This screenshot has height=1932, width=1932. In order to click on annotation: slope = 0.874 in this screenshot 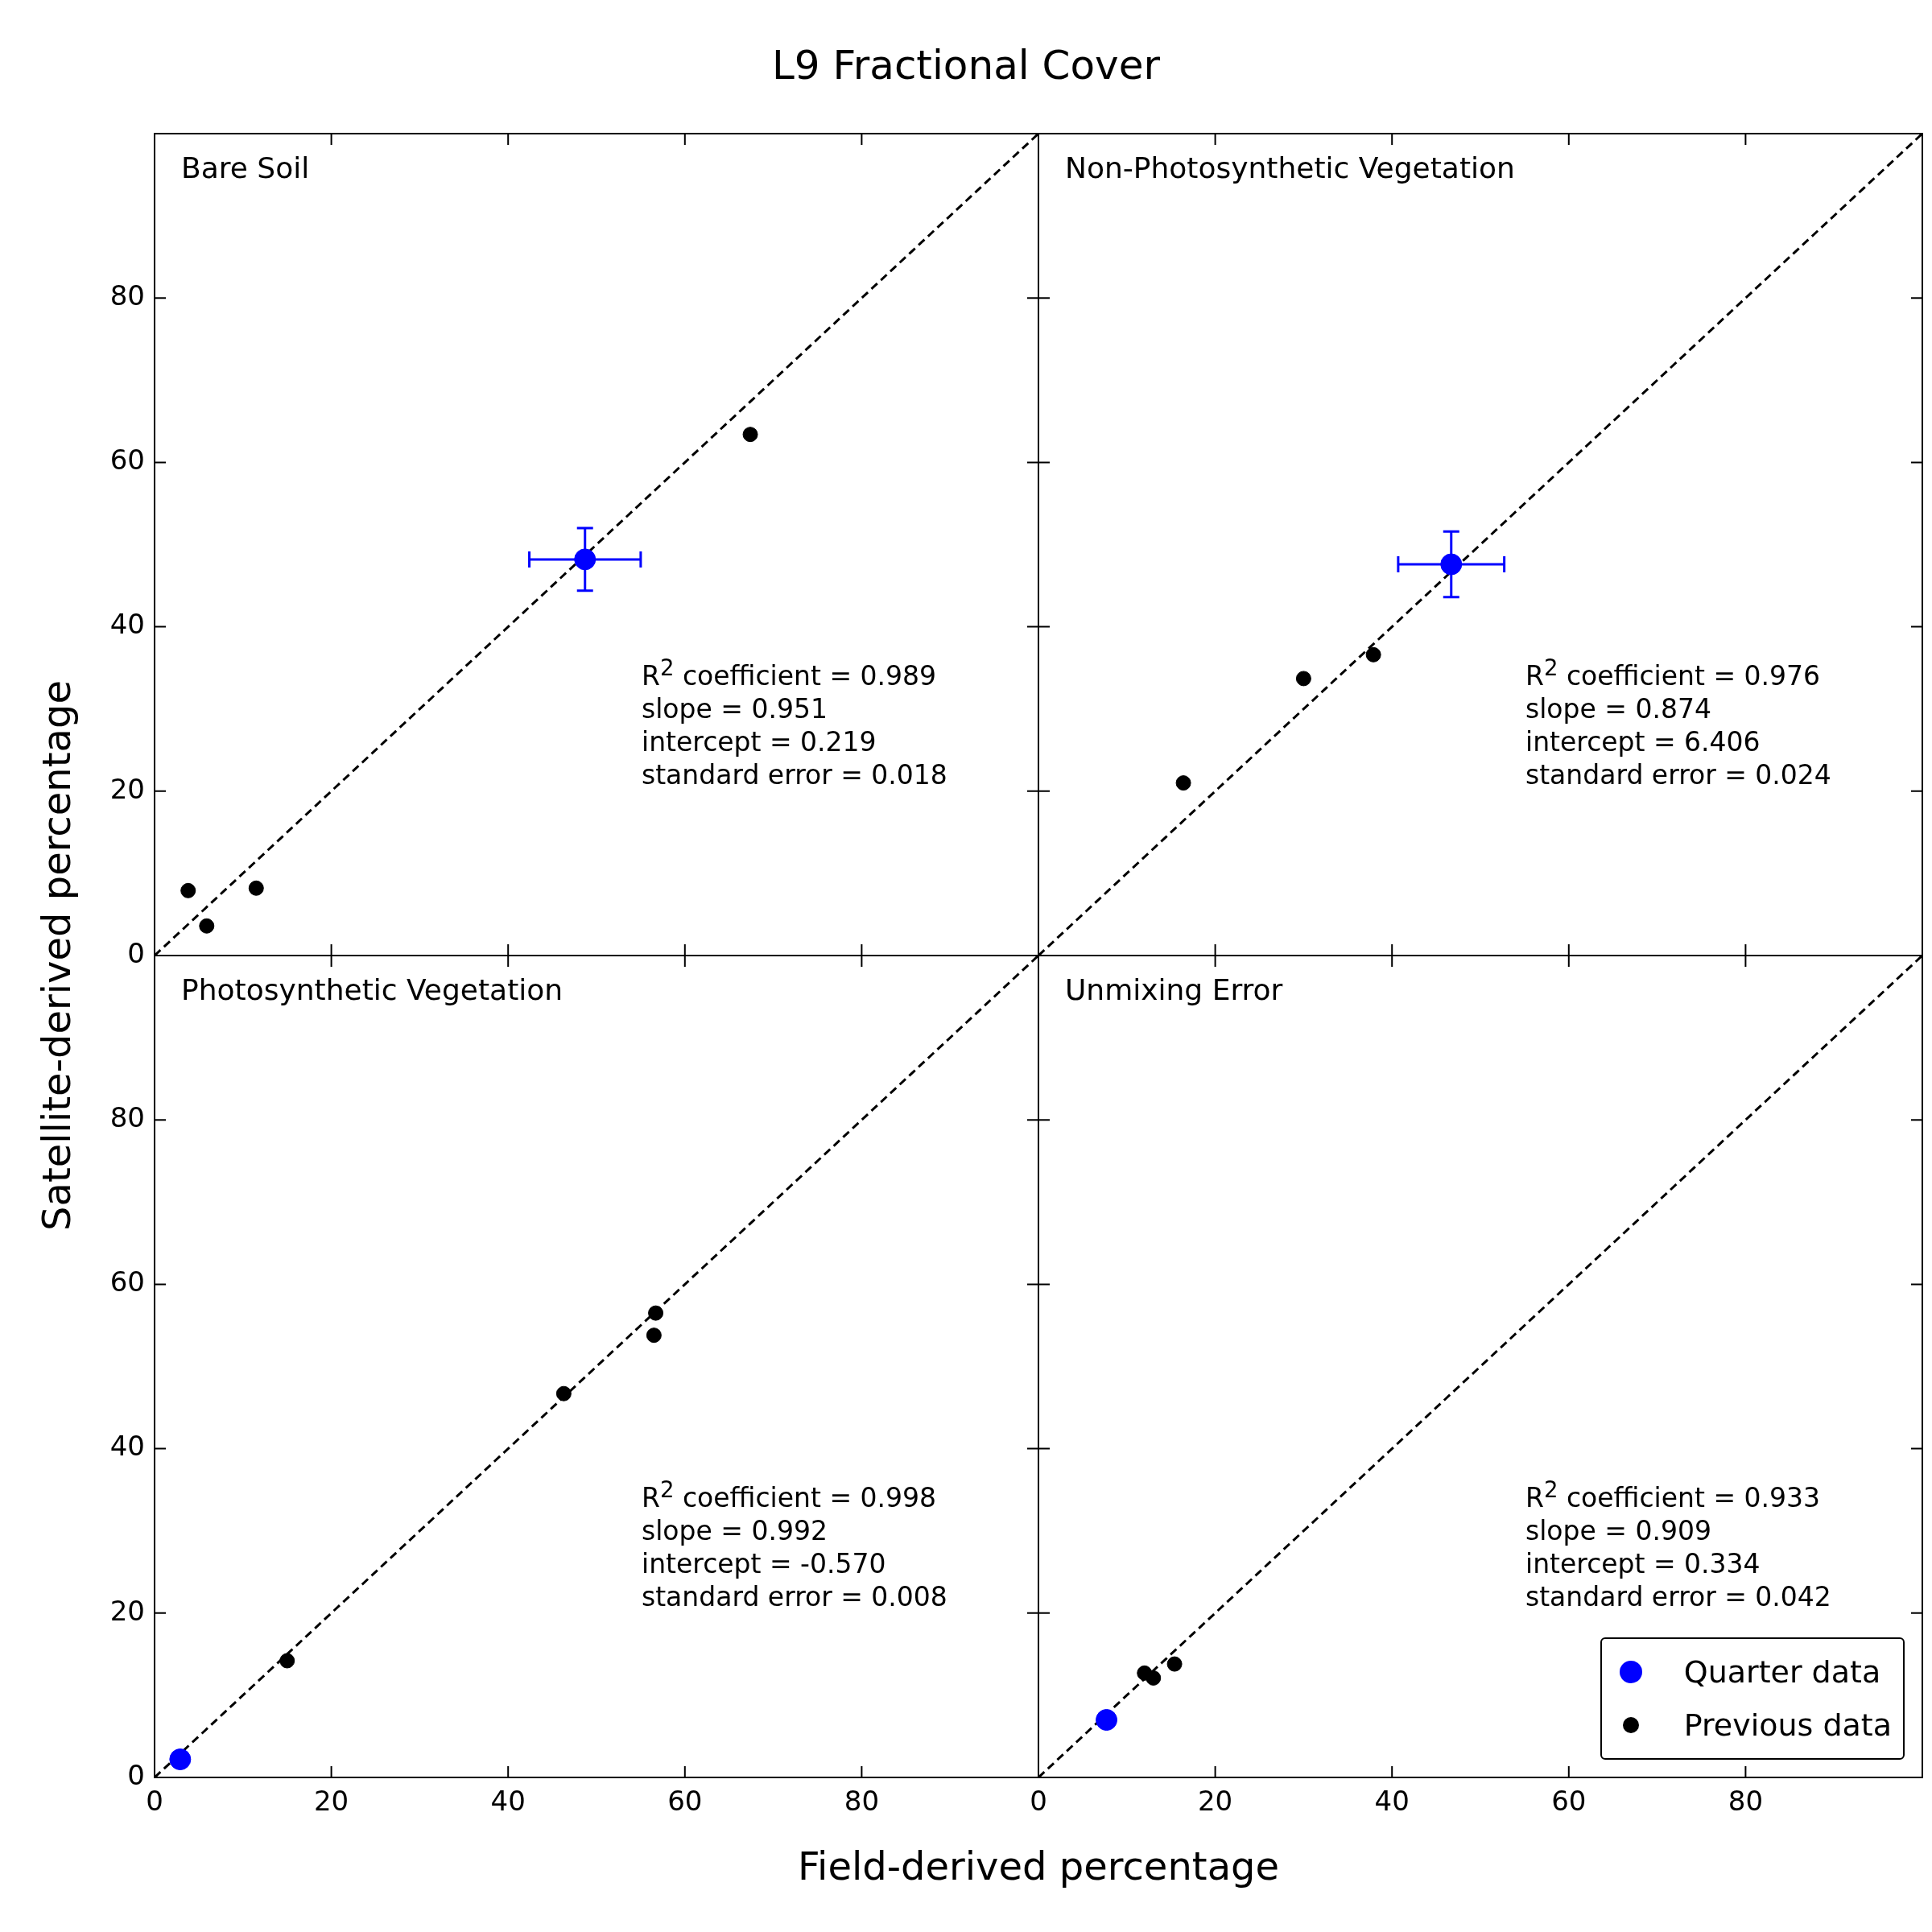, I will do `click(1618, 709)`.